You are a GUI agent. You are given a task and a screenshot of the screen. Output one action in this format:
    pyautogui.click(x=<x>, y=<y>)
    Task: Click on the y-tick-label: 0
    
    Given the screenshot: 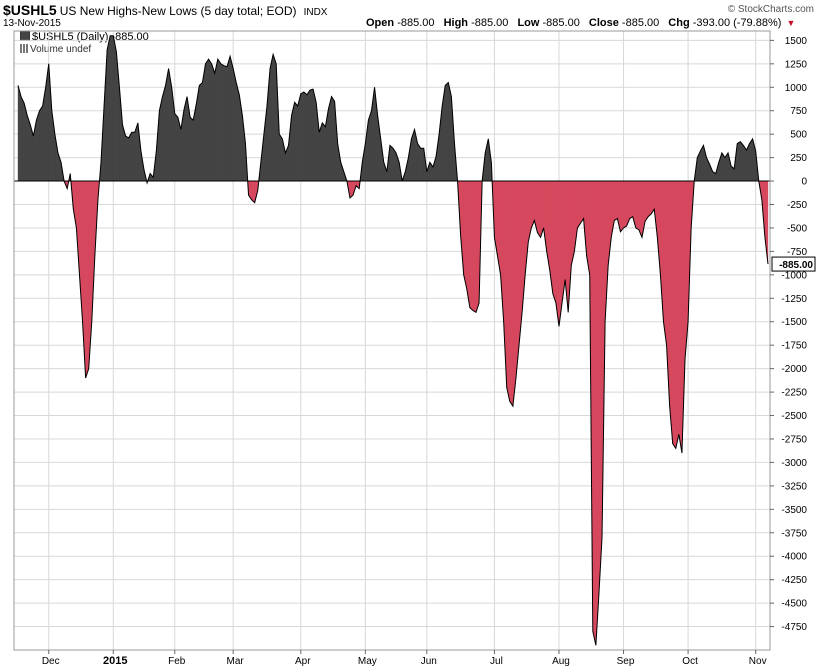 What is the action you would take?
    pyautogui.click(x=804, y=182)
    